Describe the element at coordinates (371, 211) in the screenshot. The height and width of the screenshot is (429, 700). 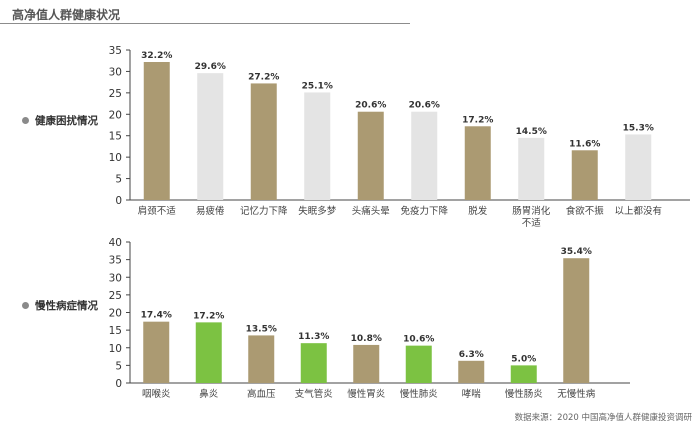
I see `x-tick-label: 头痛头晕` at that location.